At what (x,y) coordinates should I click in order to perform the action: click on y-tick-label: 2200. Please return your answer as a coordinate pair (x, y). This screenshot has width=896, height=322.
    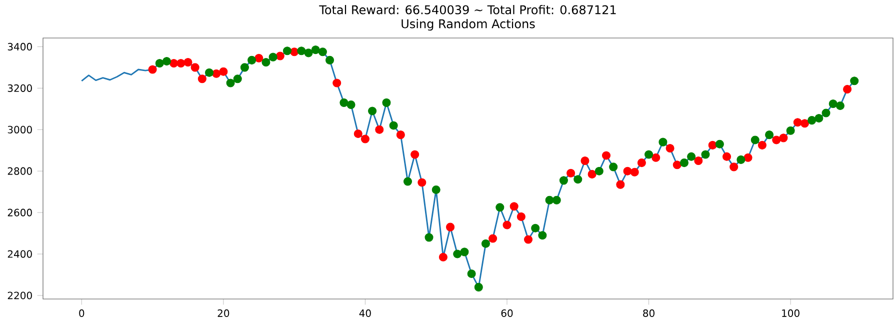
    Looking at the image, I should click on (20, 296).